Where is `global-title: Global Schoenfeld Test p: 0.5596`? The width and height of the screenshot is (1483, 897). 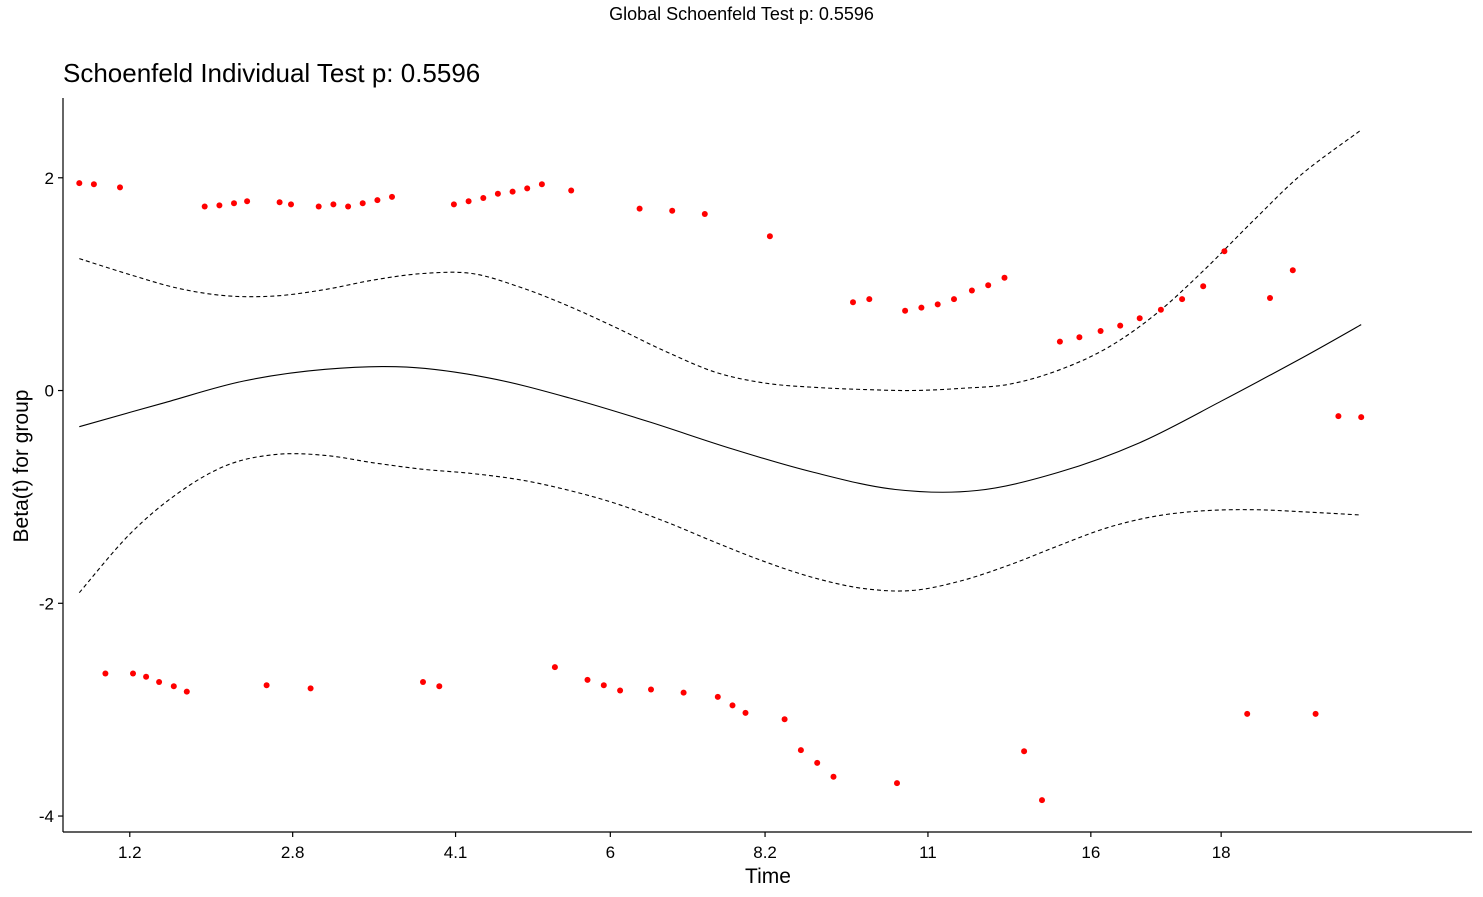
global-title: Global Schoenfeld Test p: 0.5596 is located at coordinates (741, 14).